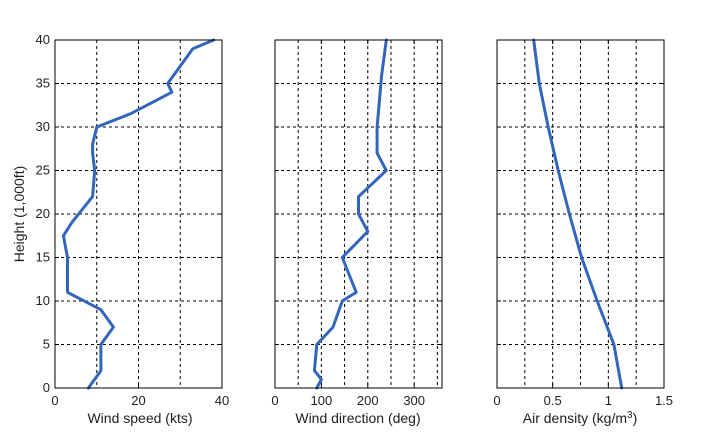 The width and height of the screenshot is (712, 447). I want to click on y-tick-label: 30, so click(43, 126).